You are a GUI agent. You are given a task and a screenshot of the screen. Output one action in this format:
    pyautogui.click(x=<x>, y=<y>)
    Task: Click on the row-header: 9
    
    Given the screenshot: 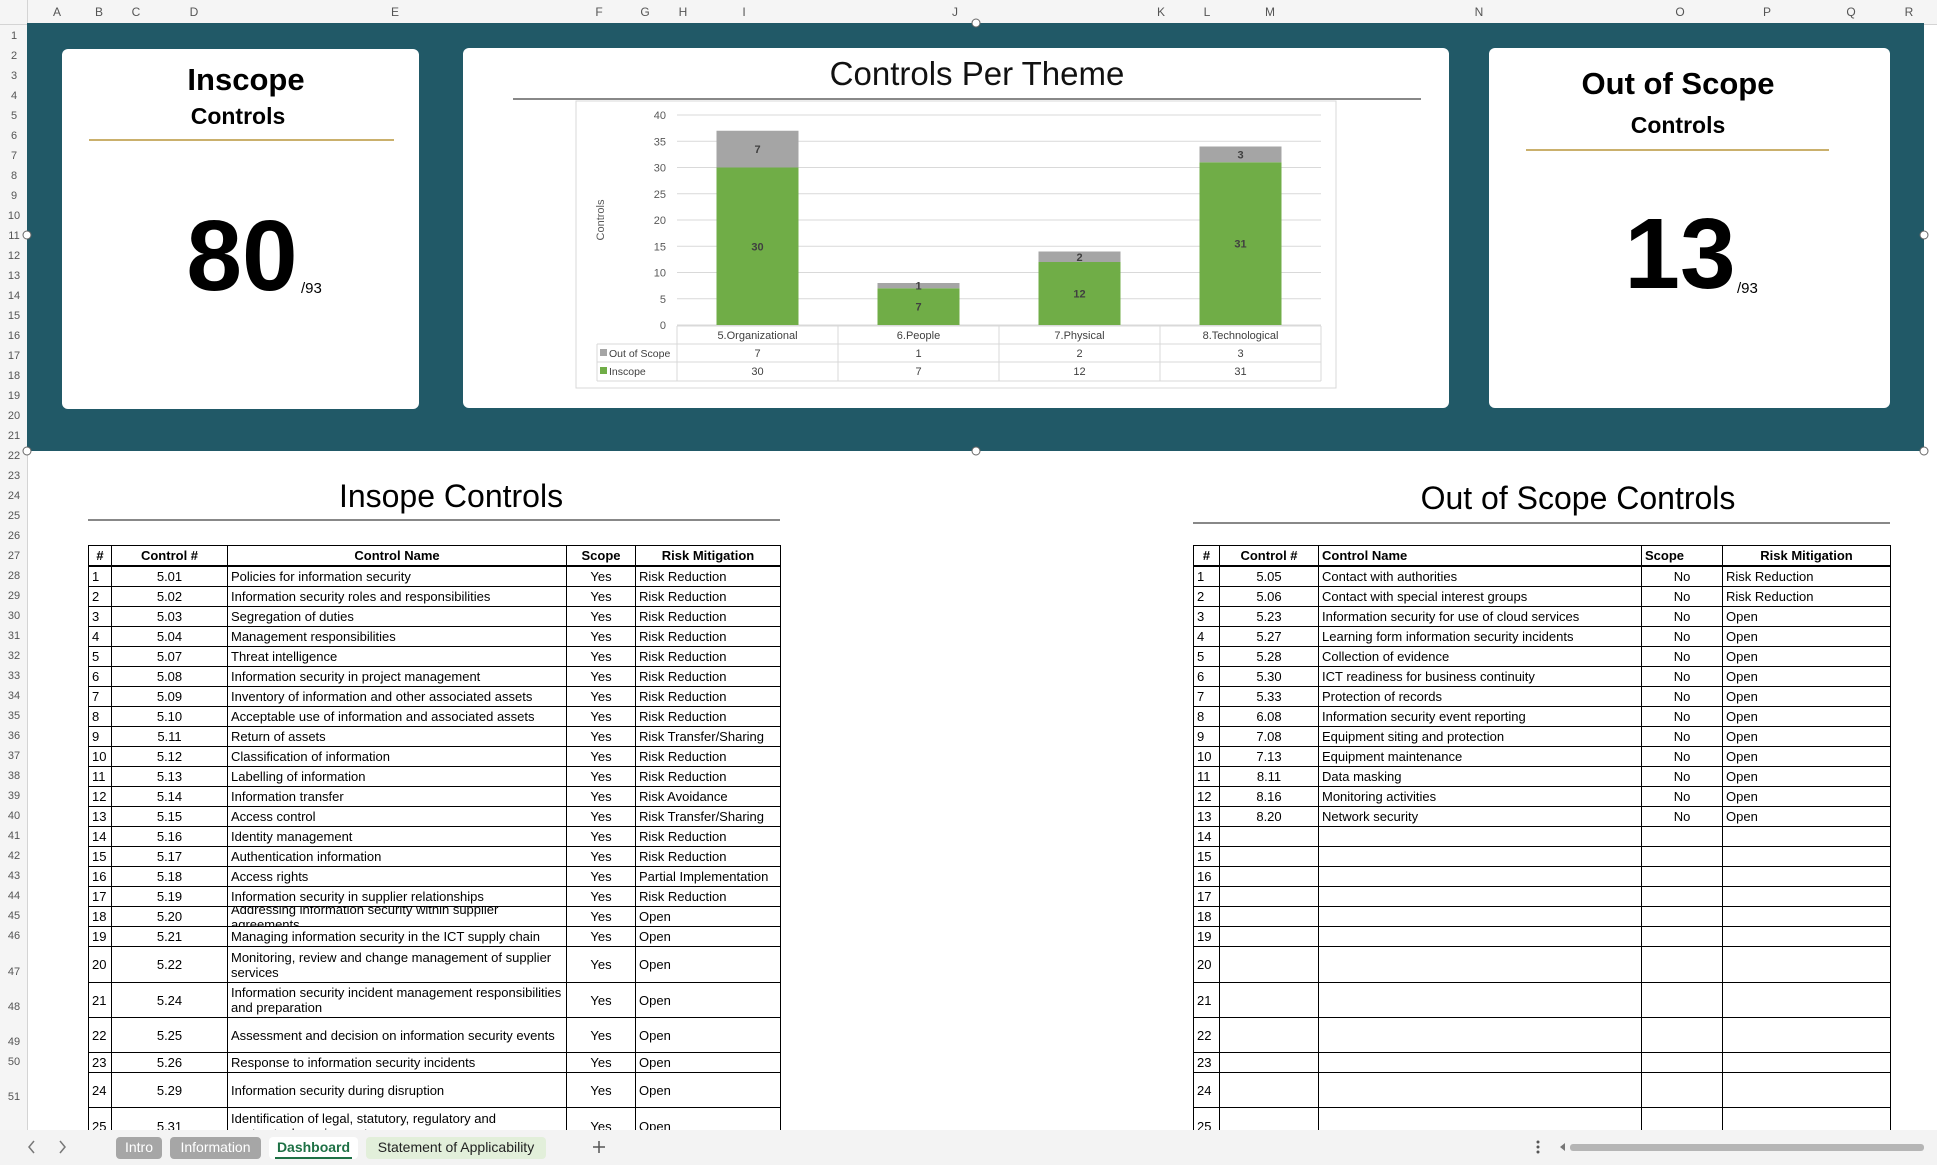 What is the action you would take?
    pyautogui.click(x=14, y=196)
    